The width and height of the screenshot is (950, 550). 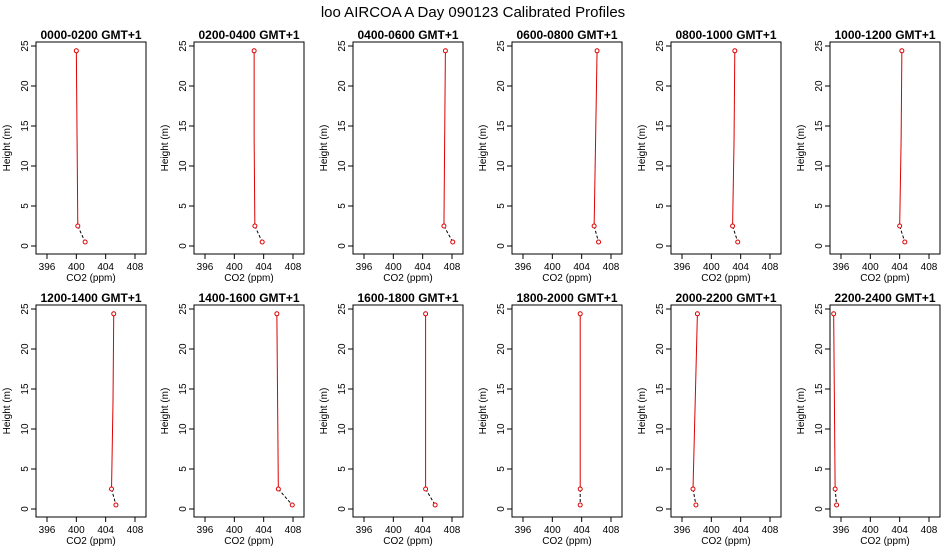 I want to click on panel-title: 0800-1000 GMT+1, so click(x=725, y=35).